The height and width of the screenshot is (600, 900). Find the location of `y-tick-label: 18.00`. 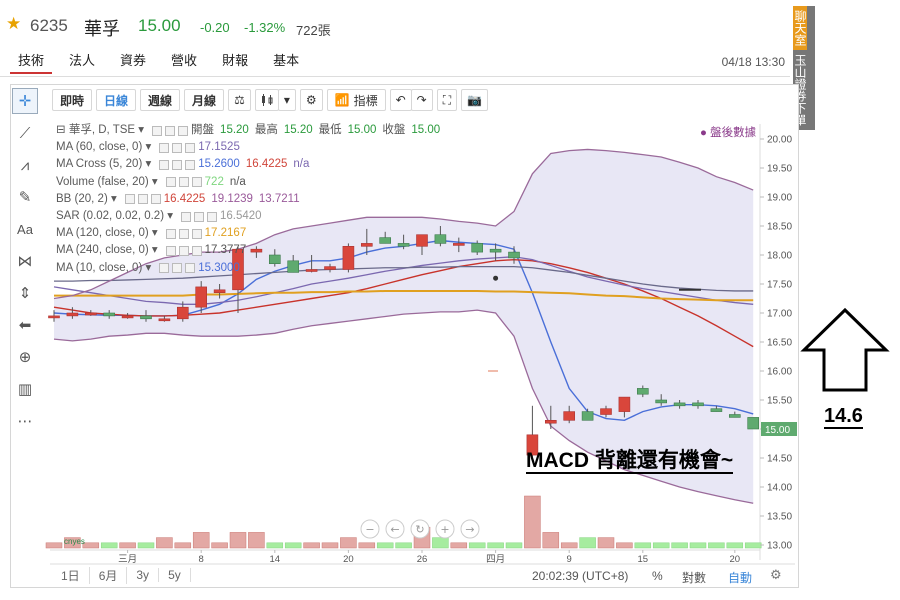

y-tick-label: 18.00 is located at coordinates (779, 256).